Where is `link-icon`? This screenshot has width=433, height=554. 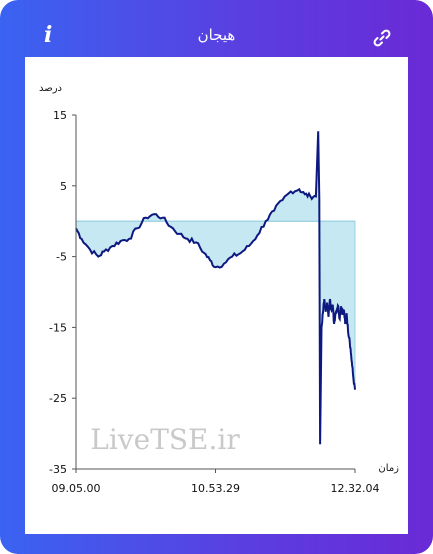
link-icon is located at coordinates (382, 38).